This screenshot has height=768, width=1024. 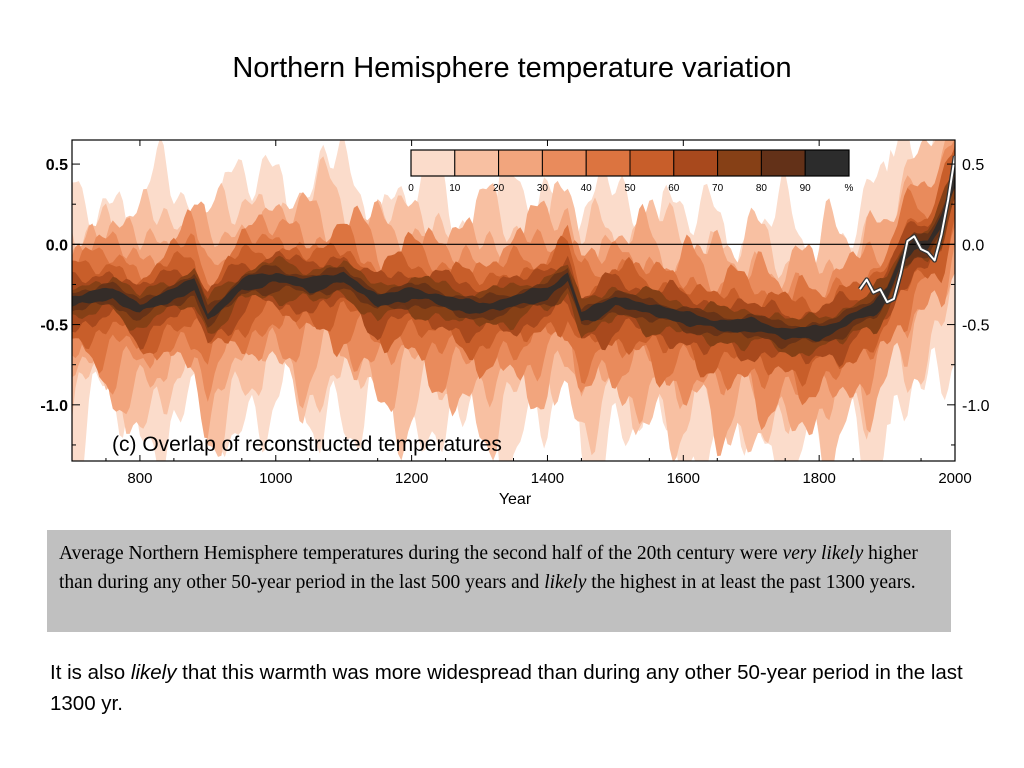 What do you see at coordinates (683, 478) in the screenshot?
I see `x-tick-label-1600: 1600` at bounding box center [683, 478].